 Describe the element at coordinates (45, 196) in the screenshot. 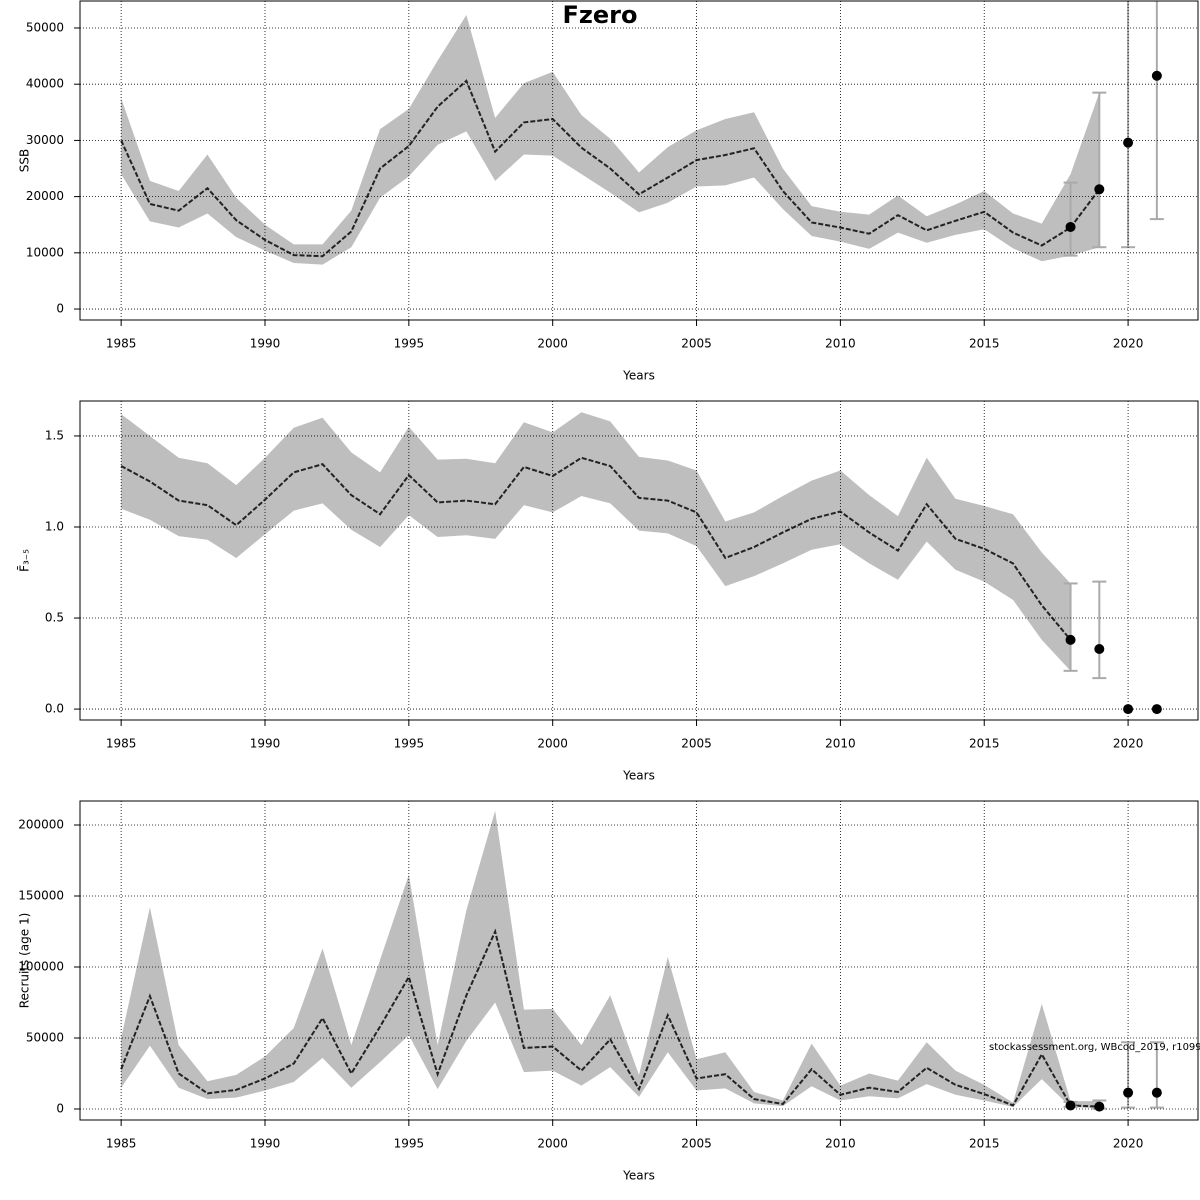

I see `y-tick-label: 20000` at that location.